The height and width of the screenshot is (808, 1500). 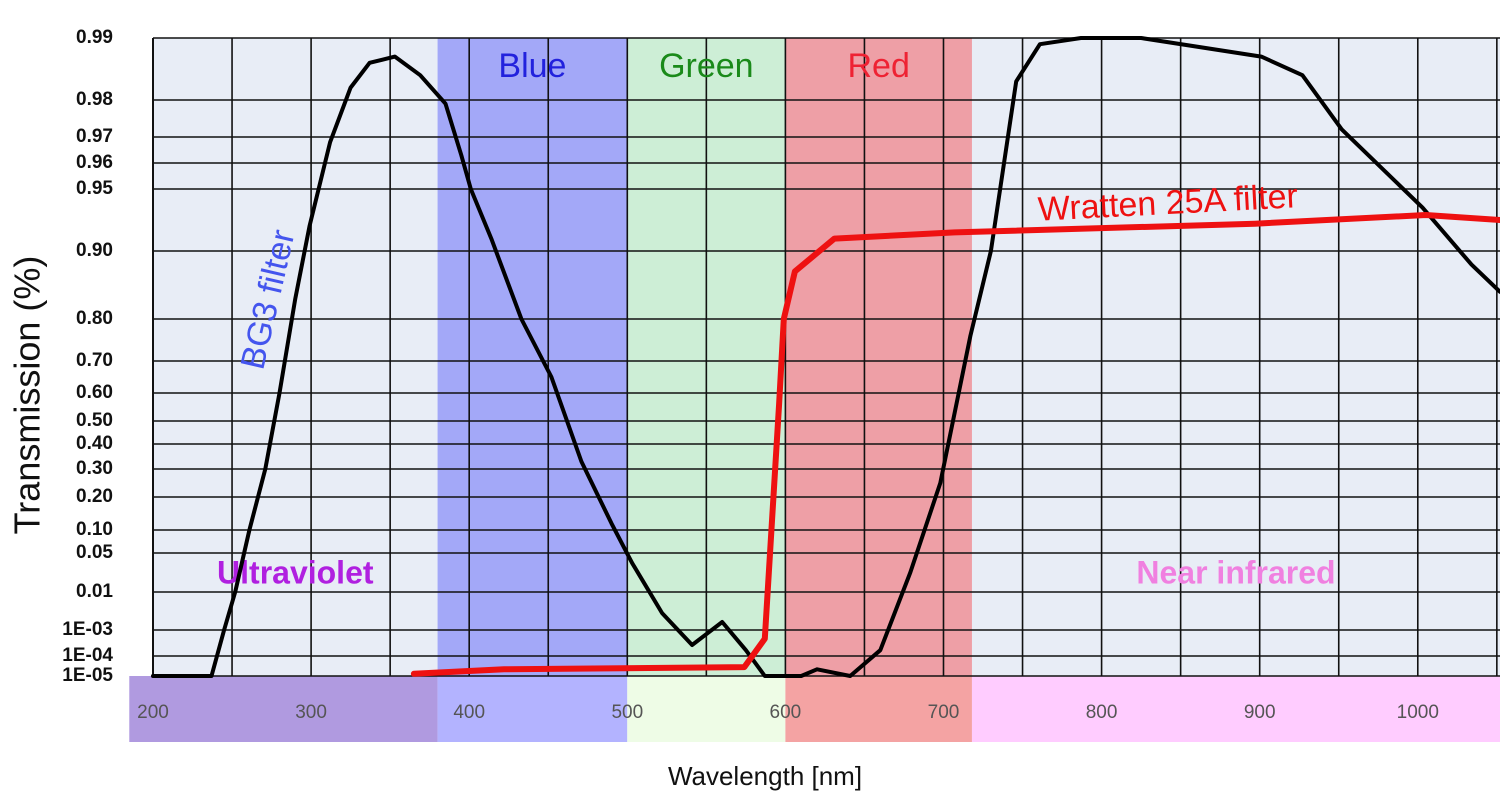 What do you see at coordinates (1102, 712) in the screenshot?
I see `x-tick-label: 800` at bounding box center [1102, 712].